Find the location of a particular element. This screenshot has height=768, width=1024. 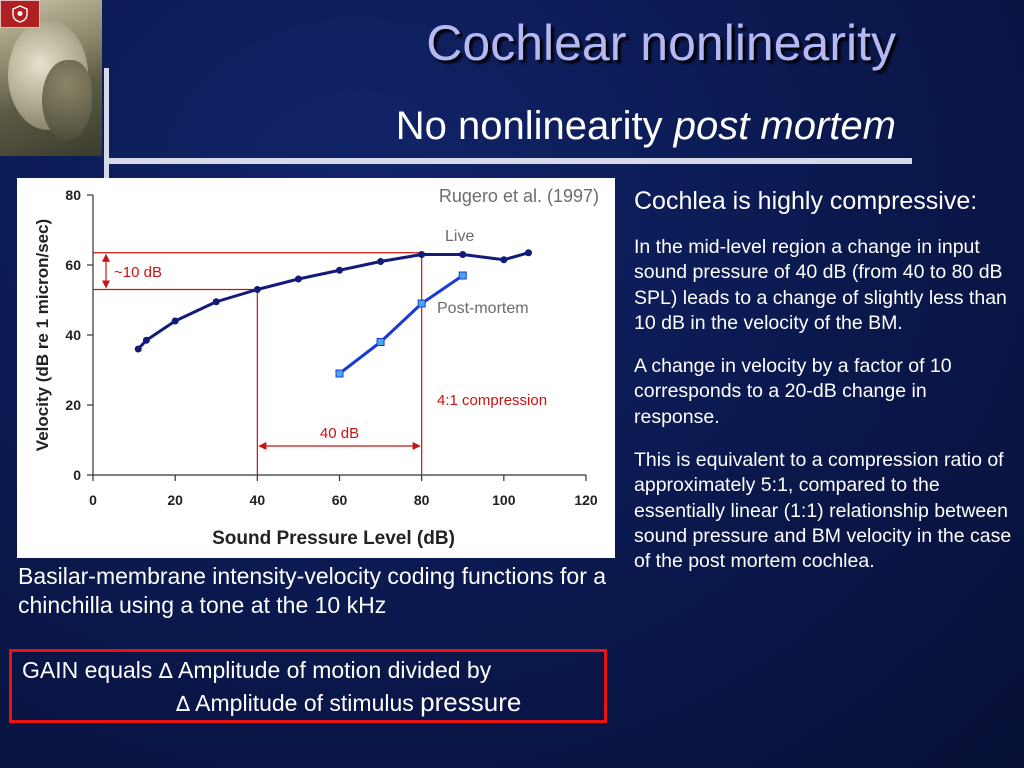

y-tick-label: 60 is located at coordinates (73, 265).